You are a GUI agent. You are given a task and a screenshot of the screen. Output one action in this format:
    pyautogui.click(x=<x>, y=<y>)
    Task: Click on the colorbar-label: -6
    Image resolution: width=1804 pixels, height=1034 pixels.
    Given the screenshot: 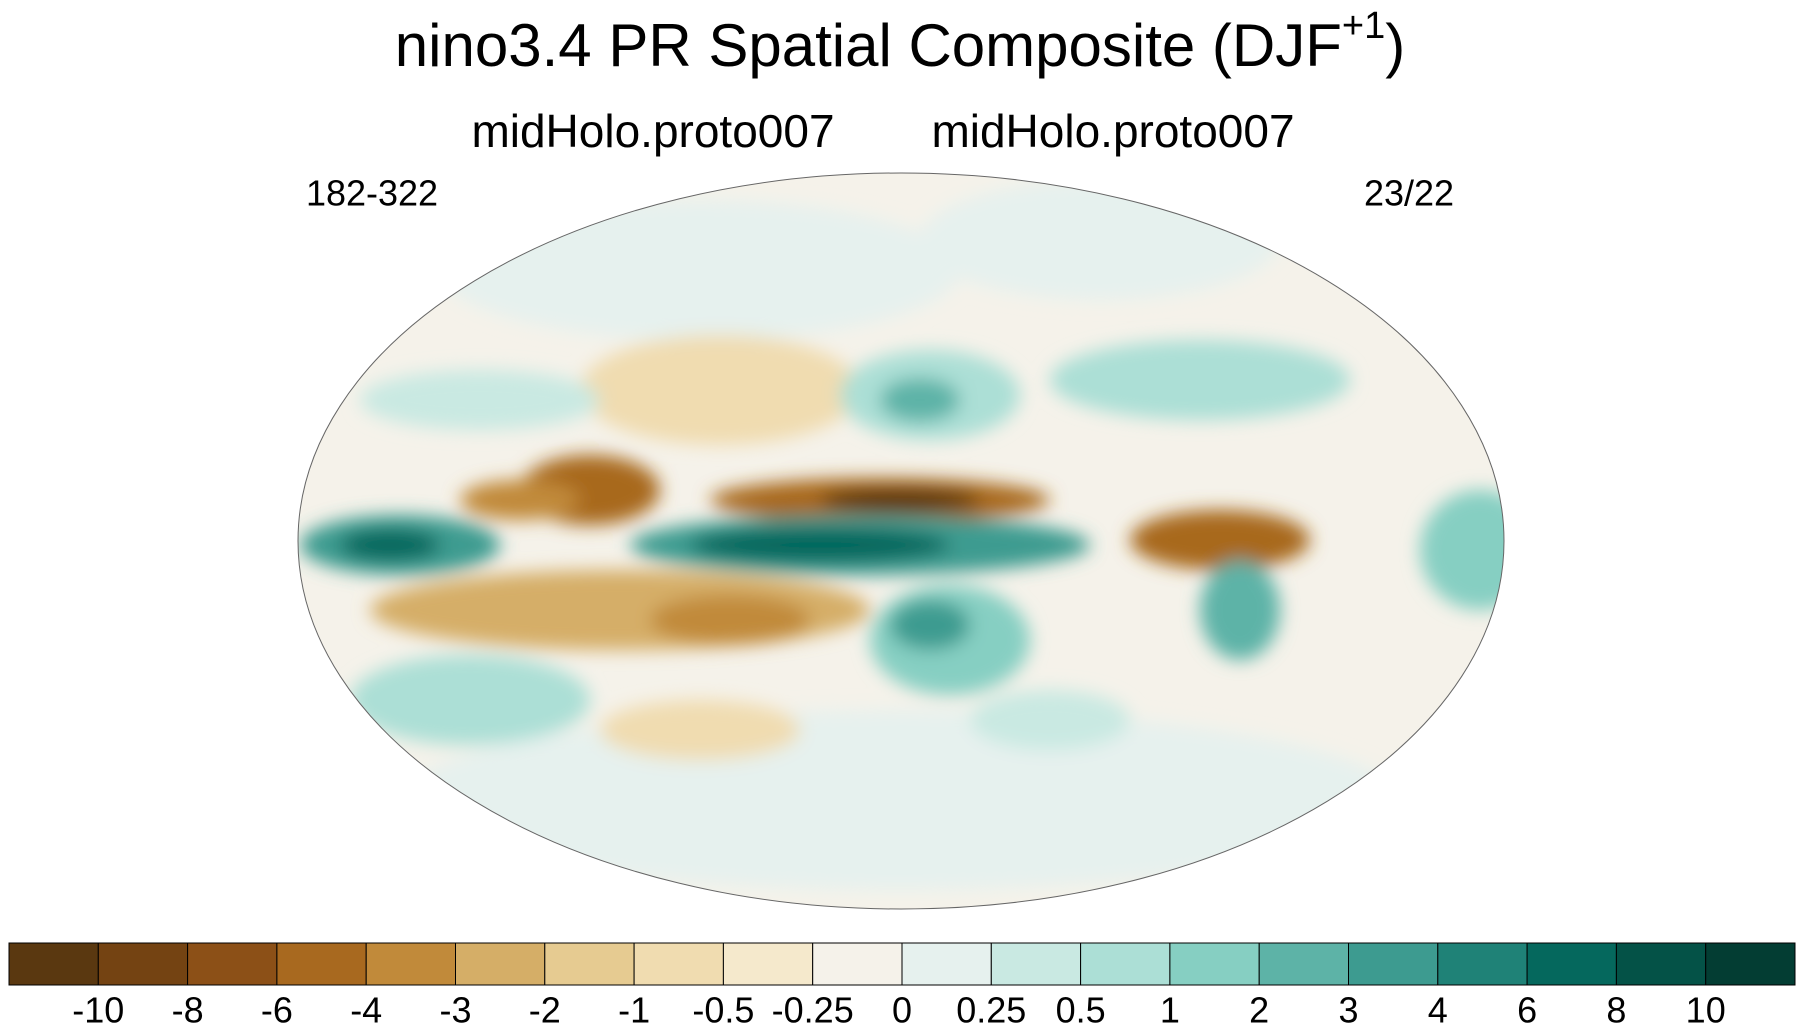 What is the action you would take?
    pyautogui.click(x=277, y=1010)
    